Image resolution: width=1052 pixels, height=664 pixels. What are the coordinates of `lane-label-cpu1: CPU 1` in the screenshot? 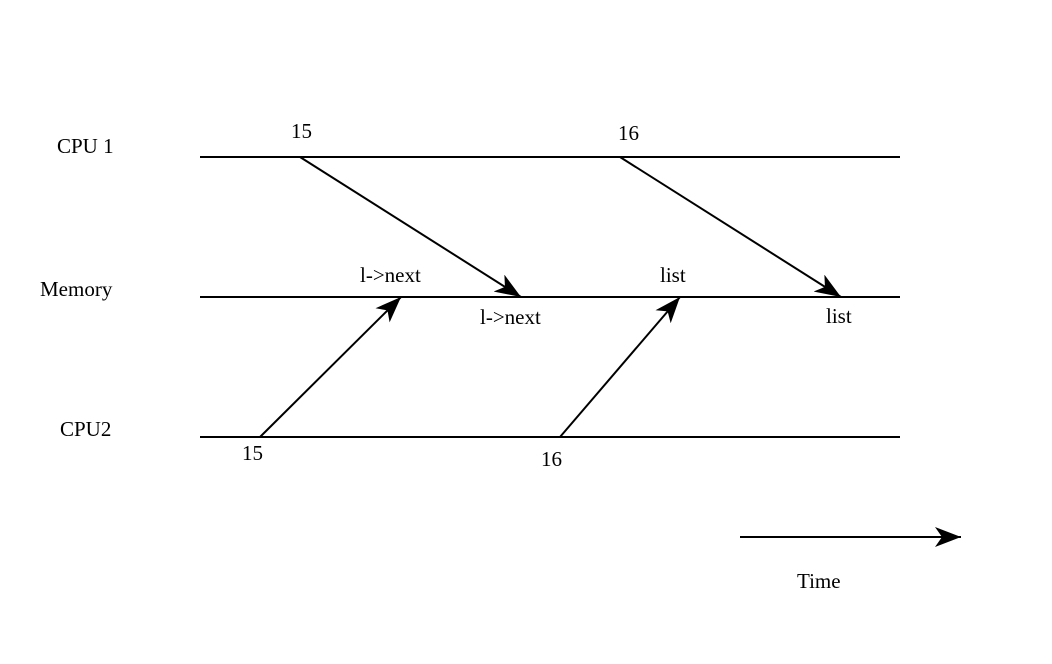 It's located at (85, 146).